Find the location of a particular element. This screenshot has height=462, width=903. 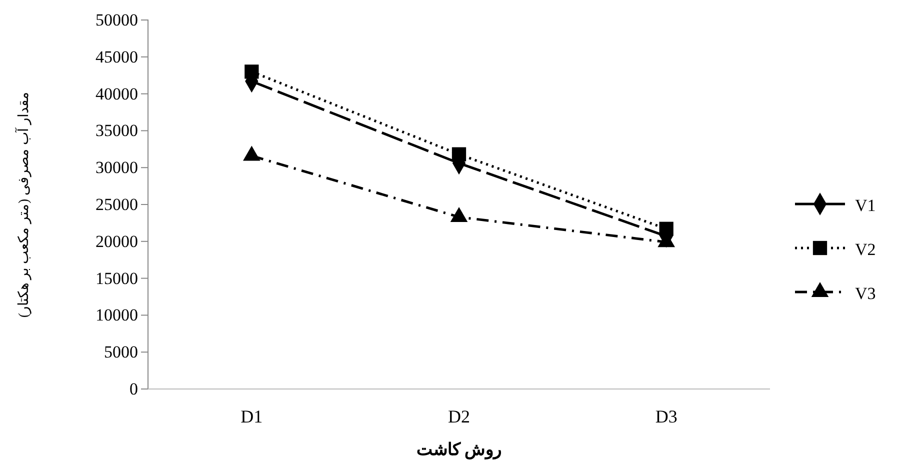

x-axis-title: روش کاشت is located at coordinates (459, 450).